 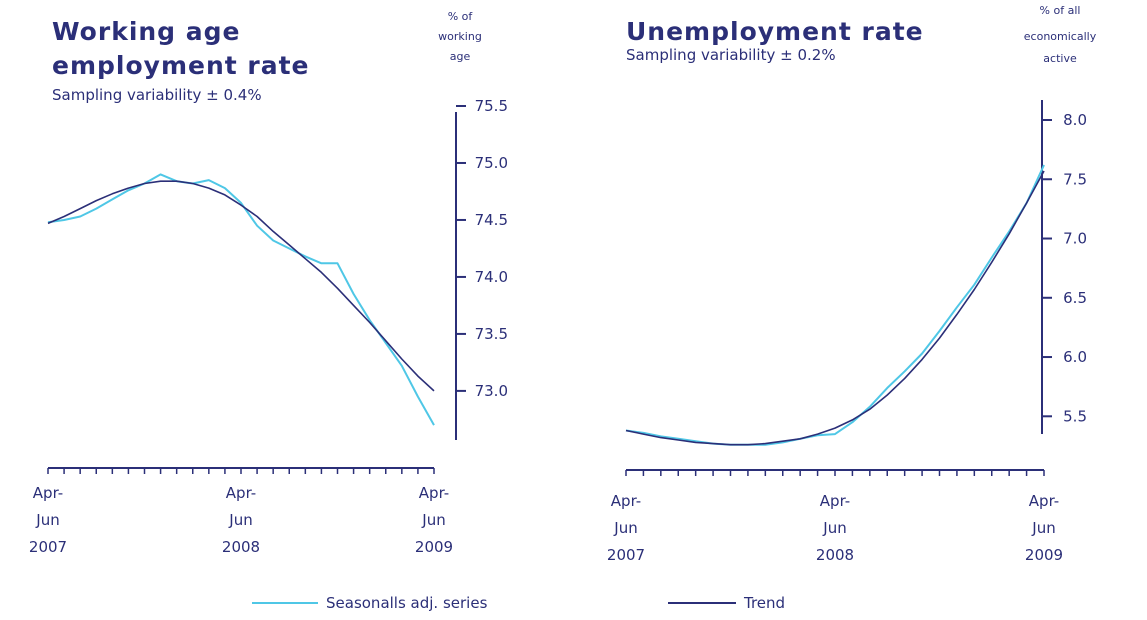 What do you see at coordinates (1075, 416) in the screenshot?
I see `right-y-tick-label: 5.5` at bounding box center [1075, 416].